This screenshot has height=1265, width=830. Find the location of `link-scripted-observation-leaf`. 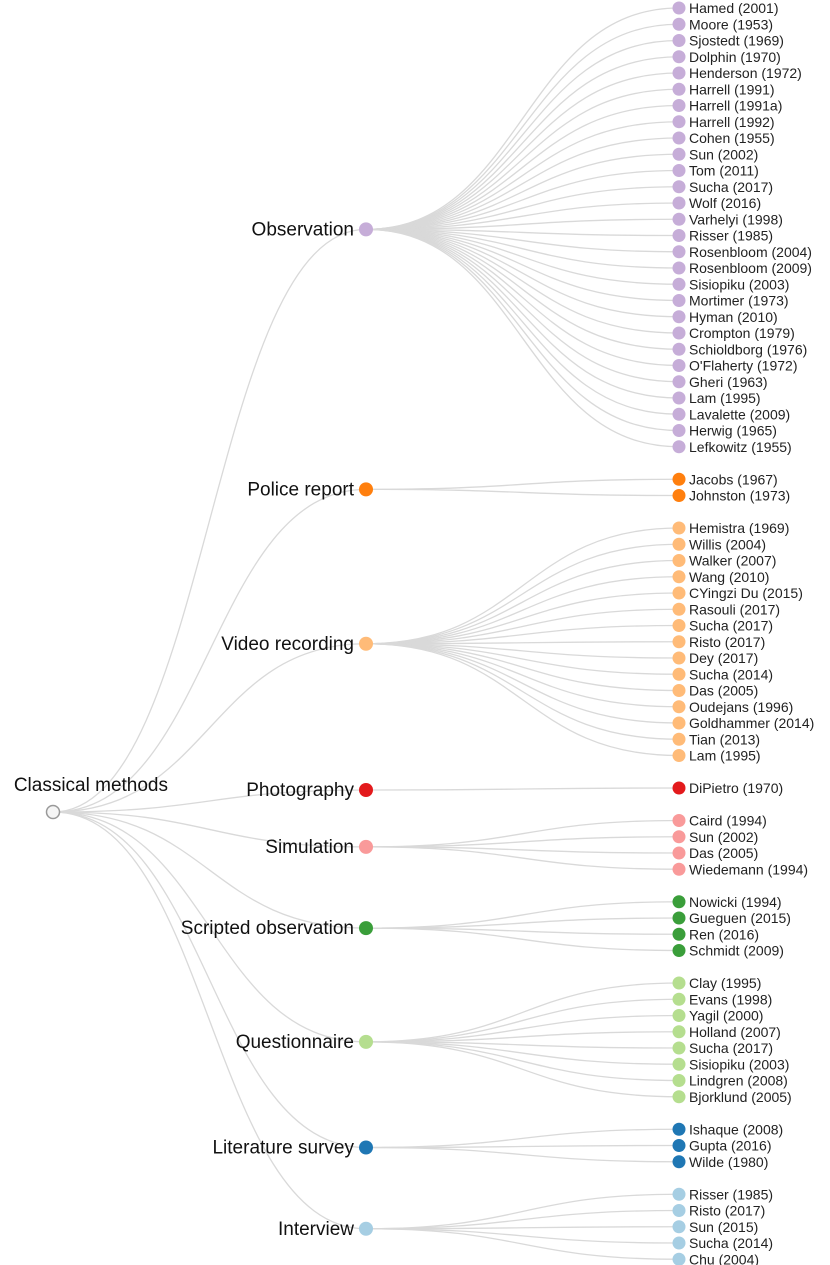

link-scripted-observation-leaf is located at coordinates (522, 915).